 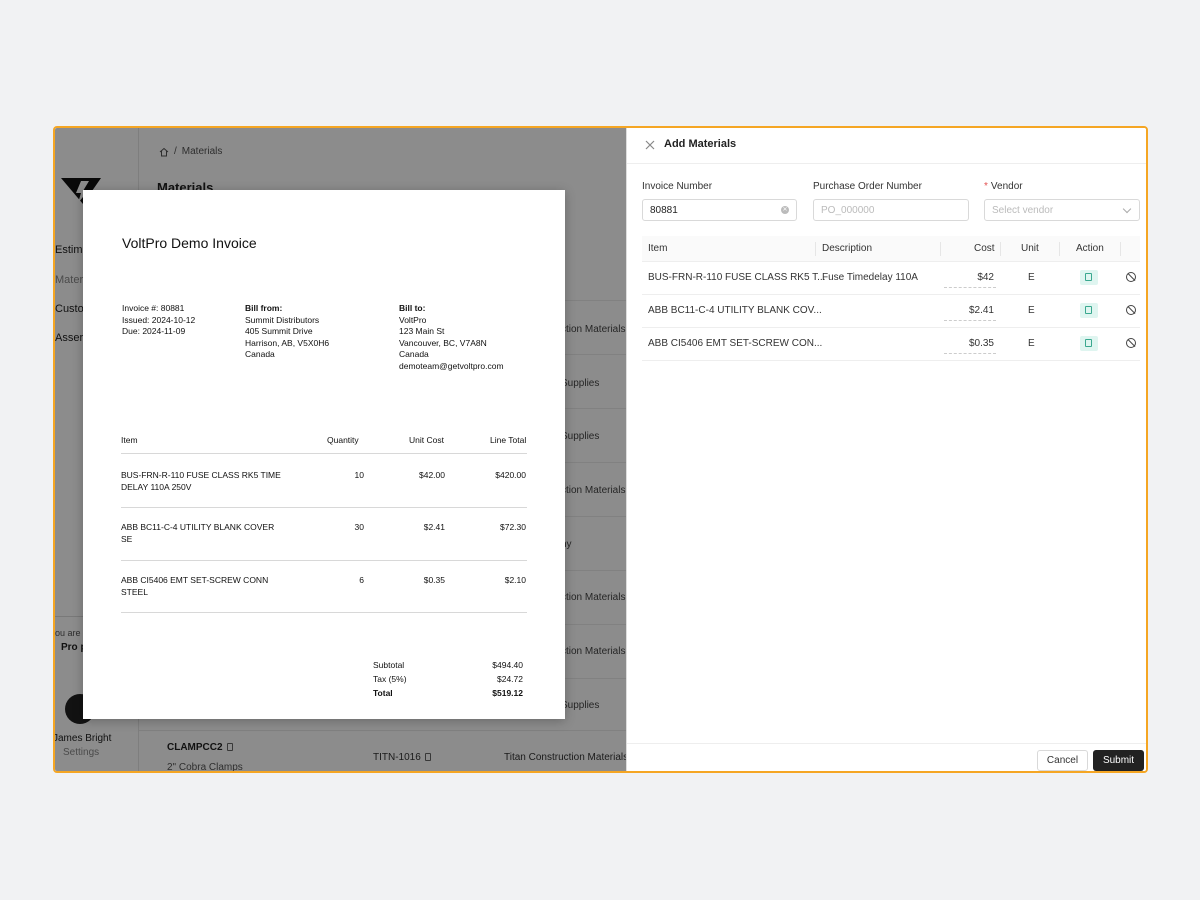 I want to click on vendor-label: * Vendor, so click(x=1003, y=186).